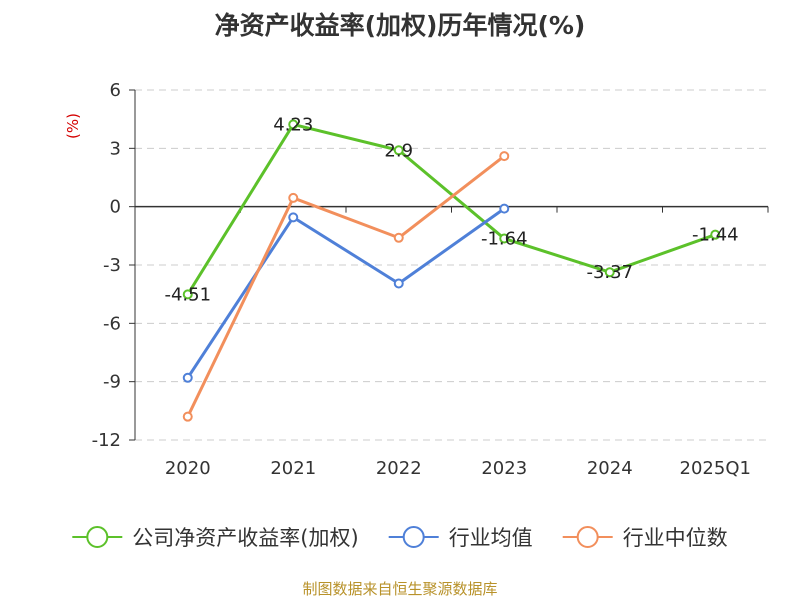 This screenshot has height=600, width=800. I want to click on x-tick-label: 2023, so click(504, 468).